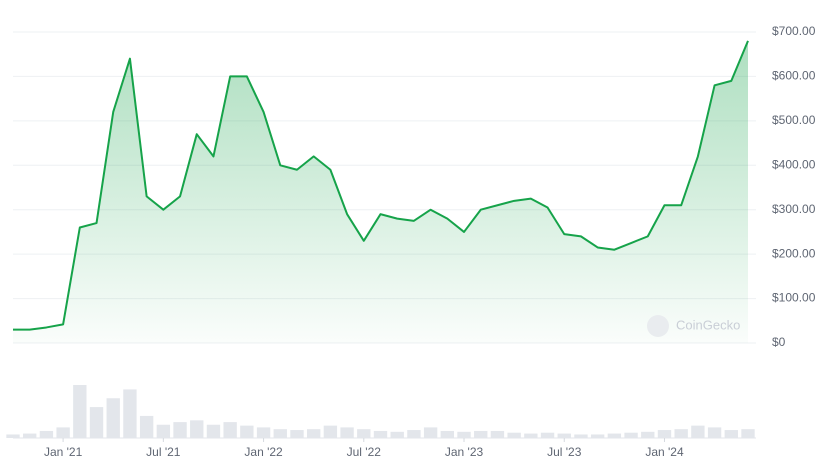 The width and height of the screenshot is (831, 473). What do you see at coordinates (794, 76) in the screenshot?
I see `y-tick-label: $600.00` at bounding box center [794, 76].